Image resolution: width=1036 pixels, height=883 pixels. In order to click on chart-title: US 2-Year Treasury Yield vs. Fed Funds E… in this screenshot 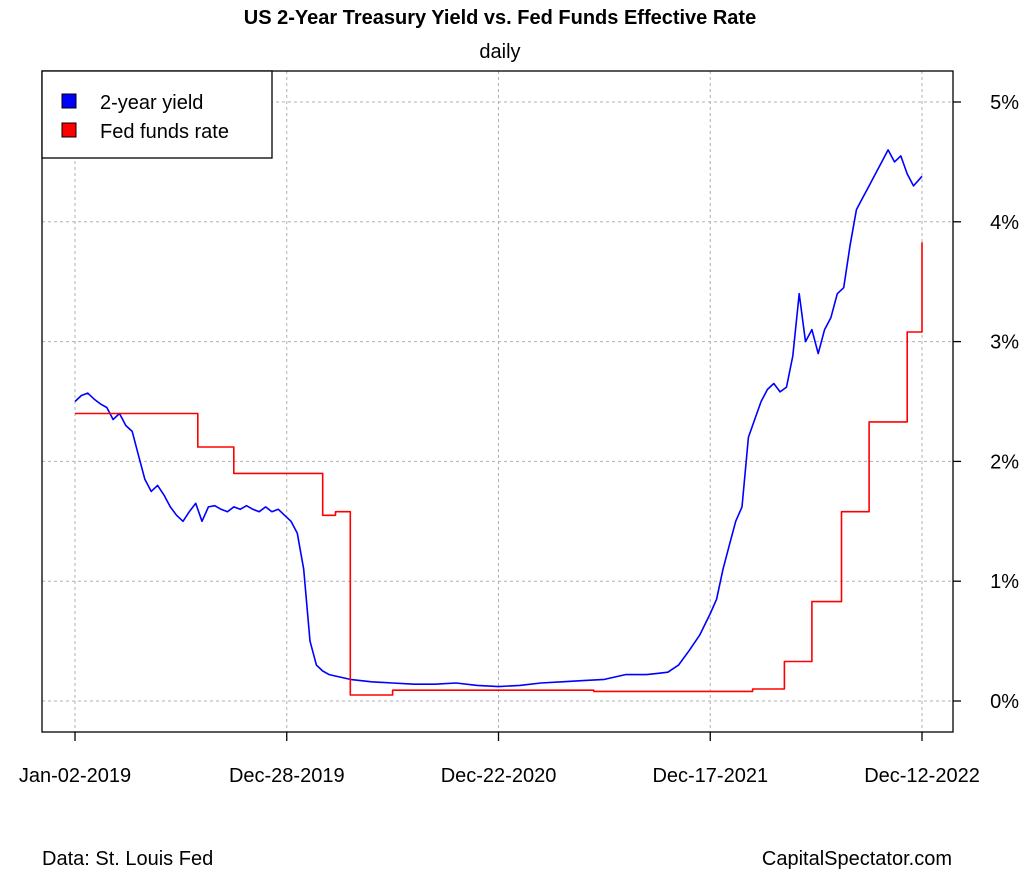, I will do `click(500, 18)`.